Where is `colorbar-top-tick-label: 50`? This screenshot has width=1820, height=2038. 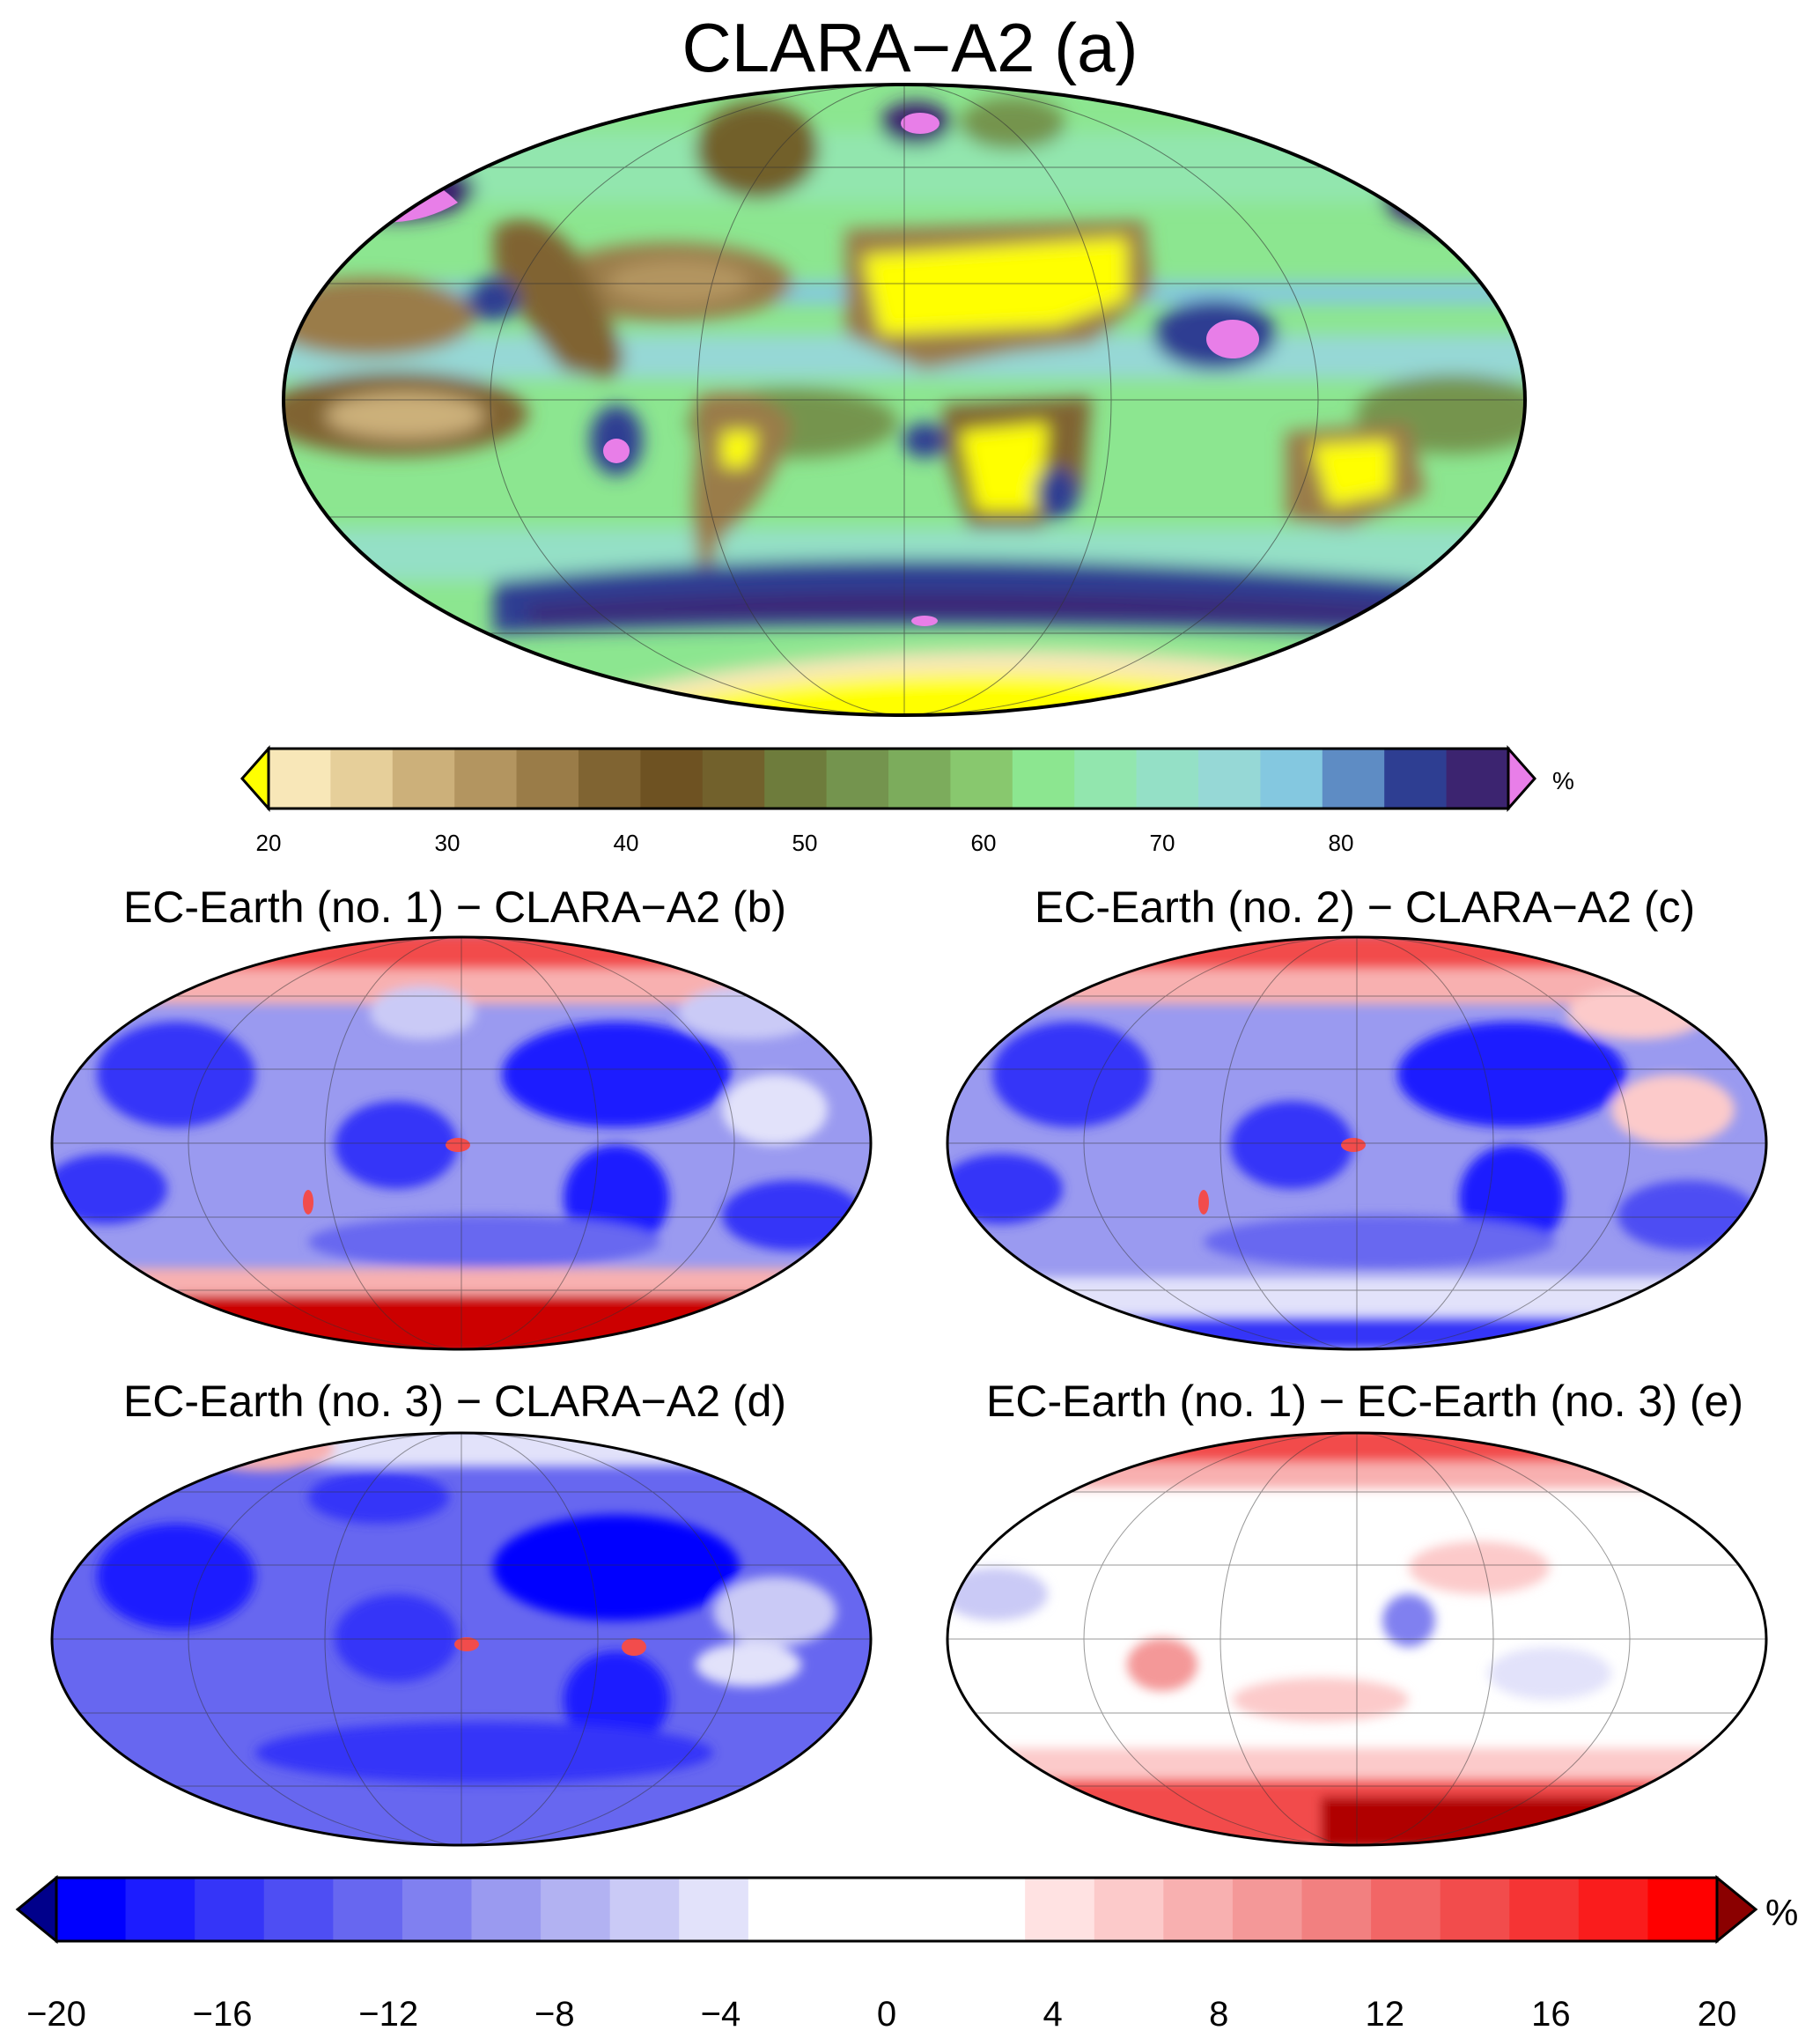 colorbar-top-tick-label: 50 is located at coordinates (805, 843).